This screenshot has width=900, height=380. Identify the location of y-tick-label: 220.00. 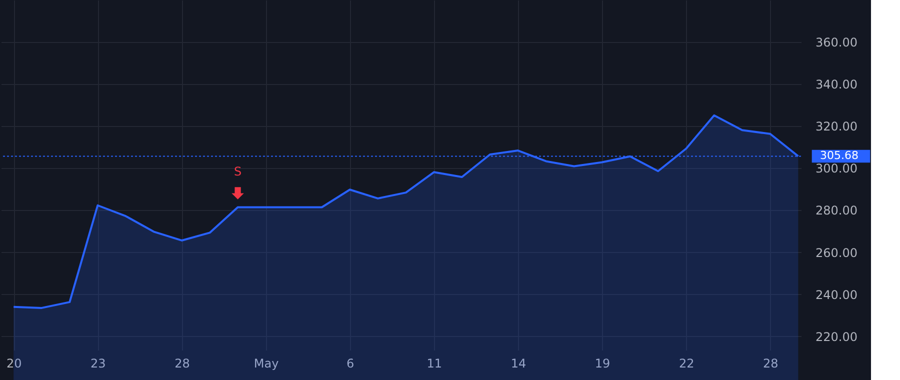
(837, 337).